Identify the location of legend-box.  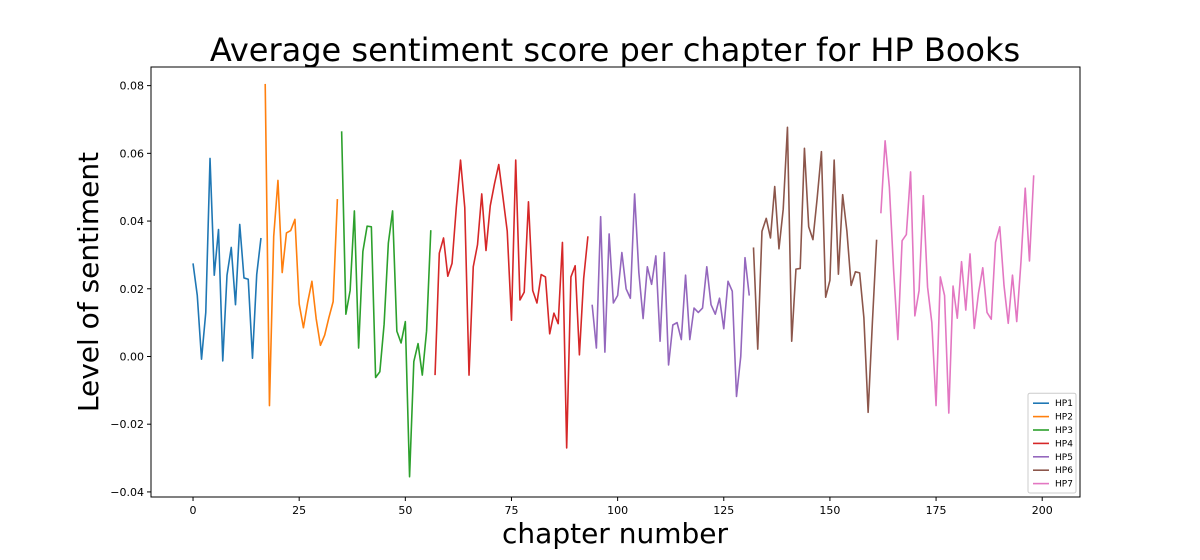
(1052, 443).